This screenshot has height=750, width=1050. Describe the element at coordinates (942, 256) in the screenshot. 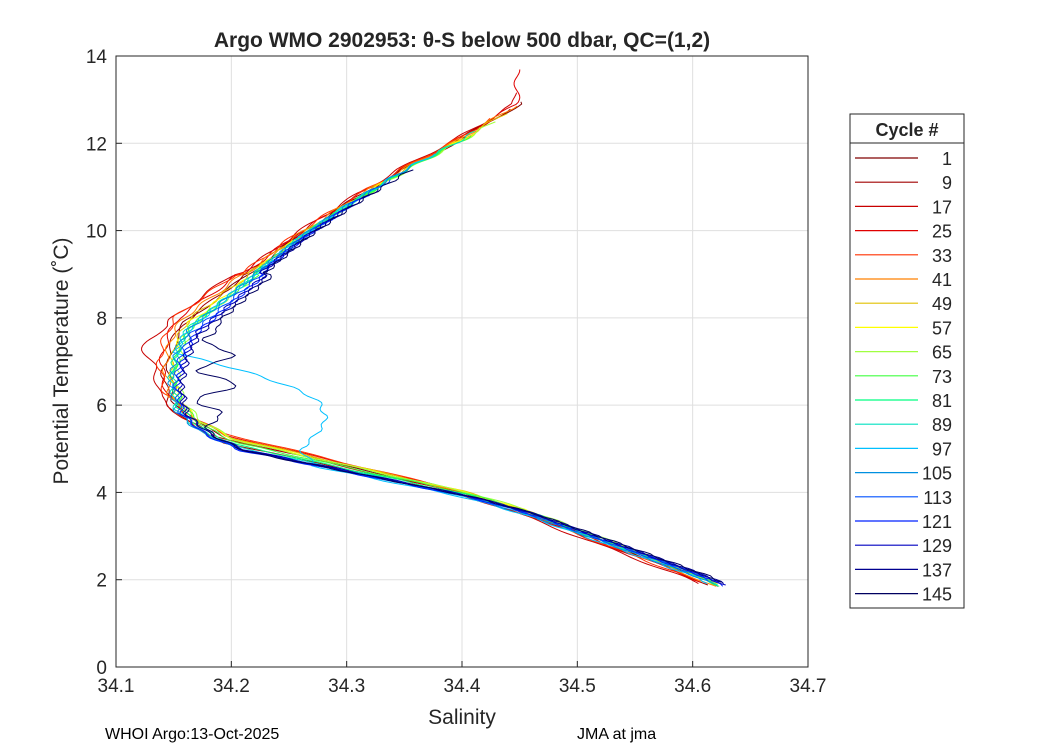

I see `legend-label: 33` at that location.